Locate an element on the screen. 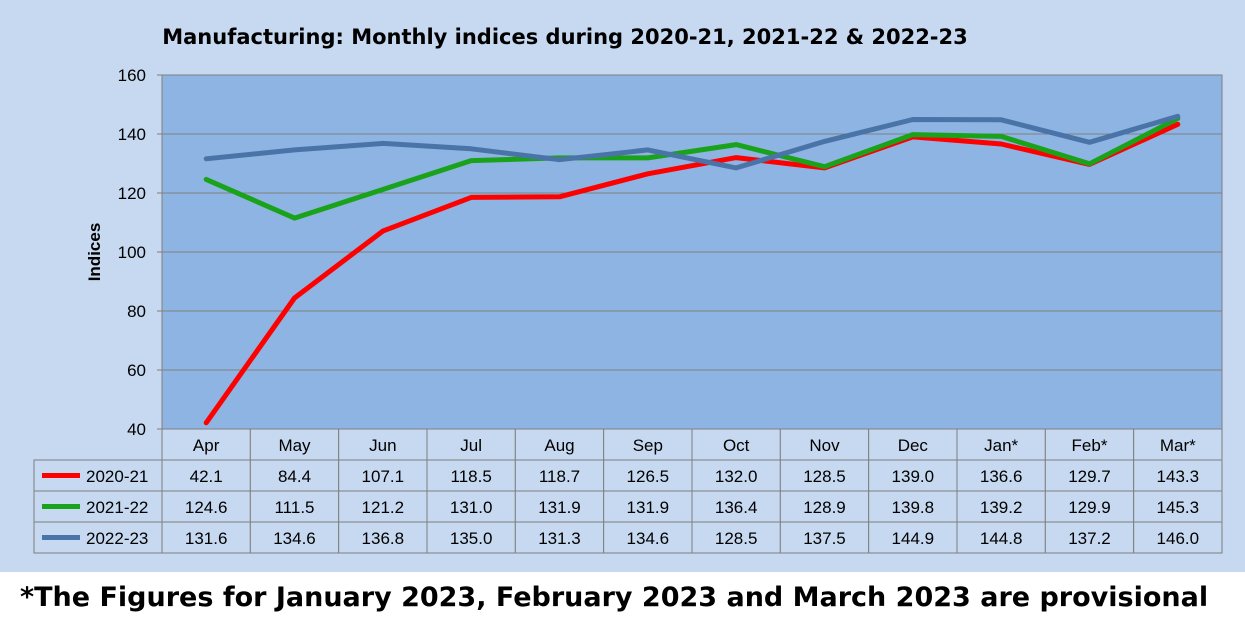 Image resolution: width=1245 pixels, height=637 pixels. data-label-2022-23: 137.5 is located at coordinates (824, 538).